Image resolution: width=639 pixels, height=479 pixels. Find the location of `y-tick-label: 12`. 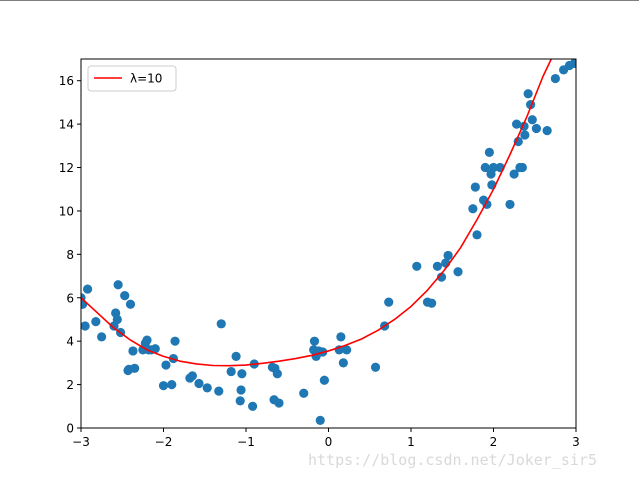

y-tick-label: 12 is located at coordinates (66, 168).